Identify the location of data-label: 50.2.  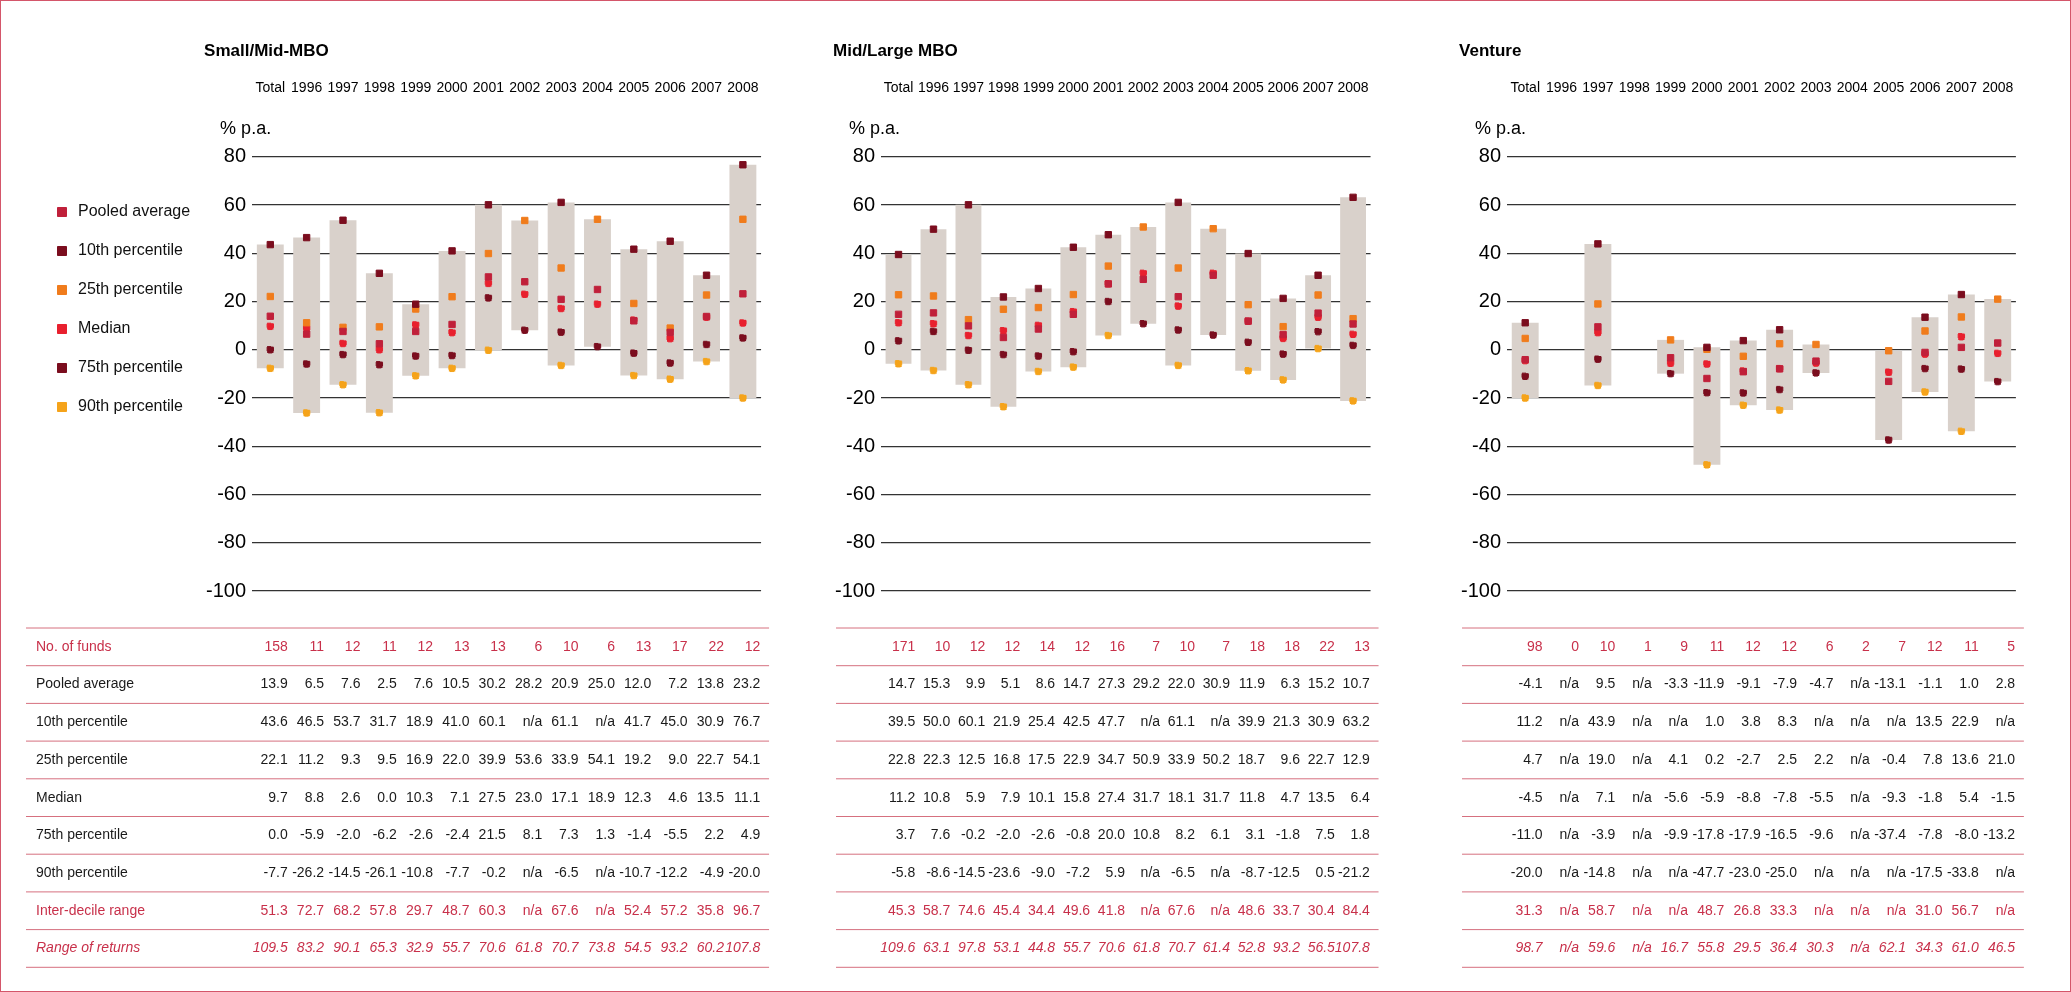
(1216, 758).